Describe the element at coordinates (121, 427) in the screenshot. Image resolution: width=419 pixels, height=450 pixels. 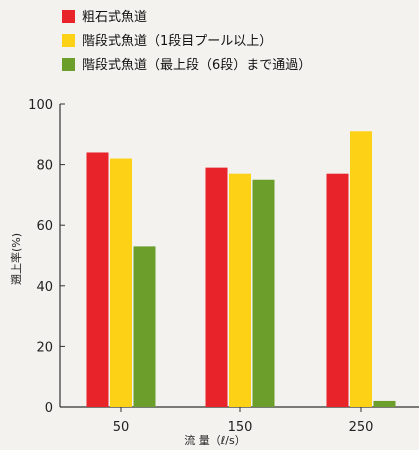
I see `x-tick-label-50: 50` at that location.